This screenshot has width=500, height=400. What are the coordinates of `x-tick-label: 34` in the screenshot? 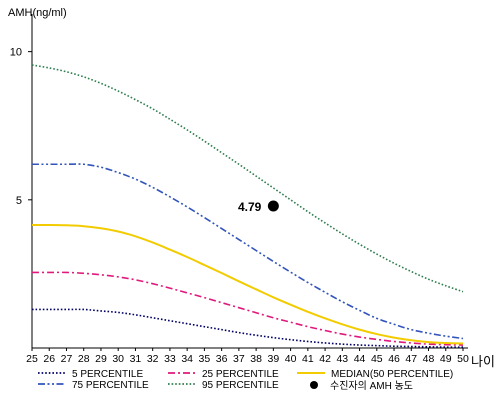 It's located at (187, 359).